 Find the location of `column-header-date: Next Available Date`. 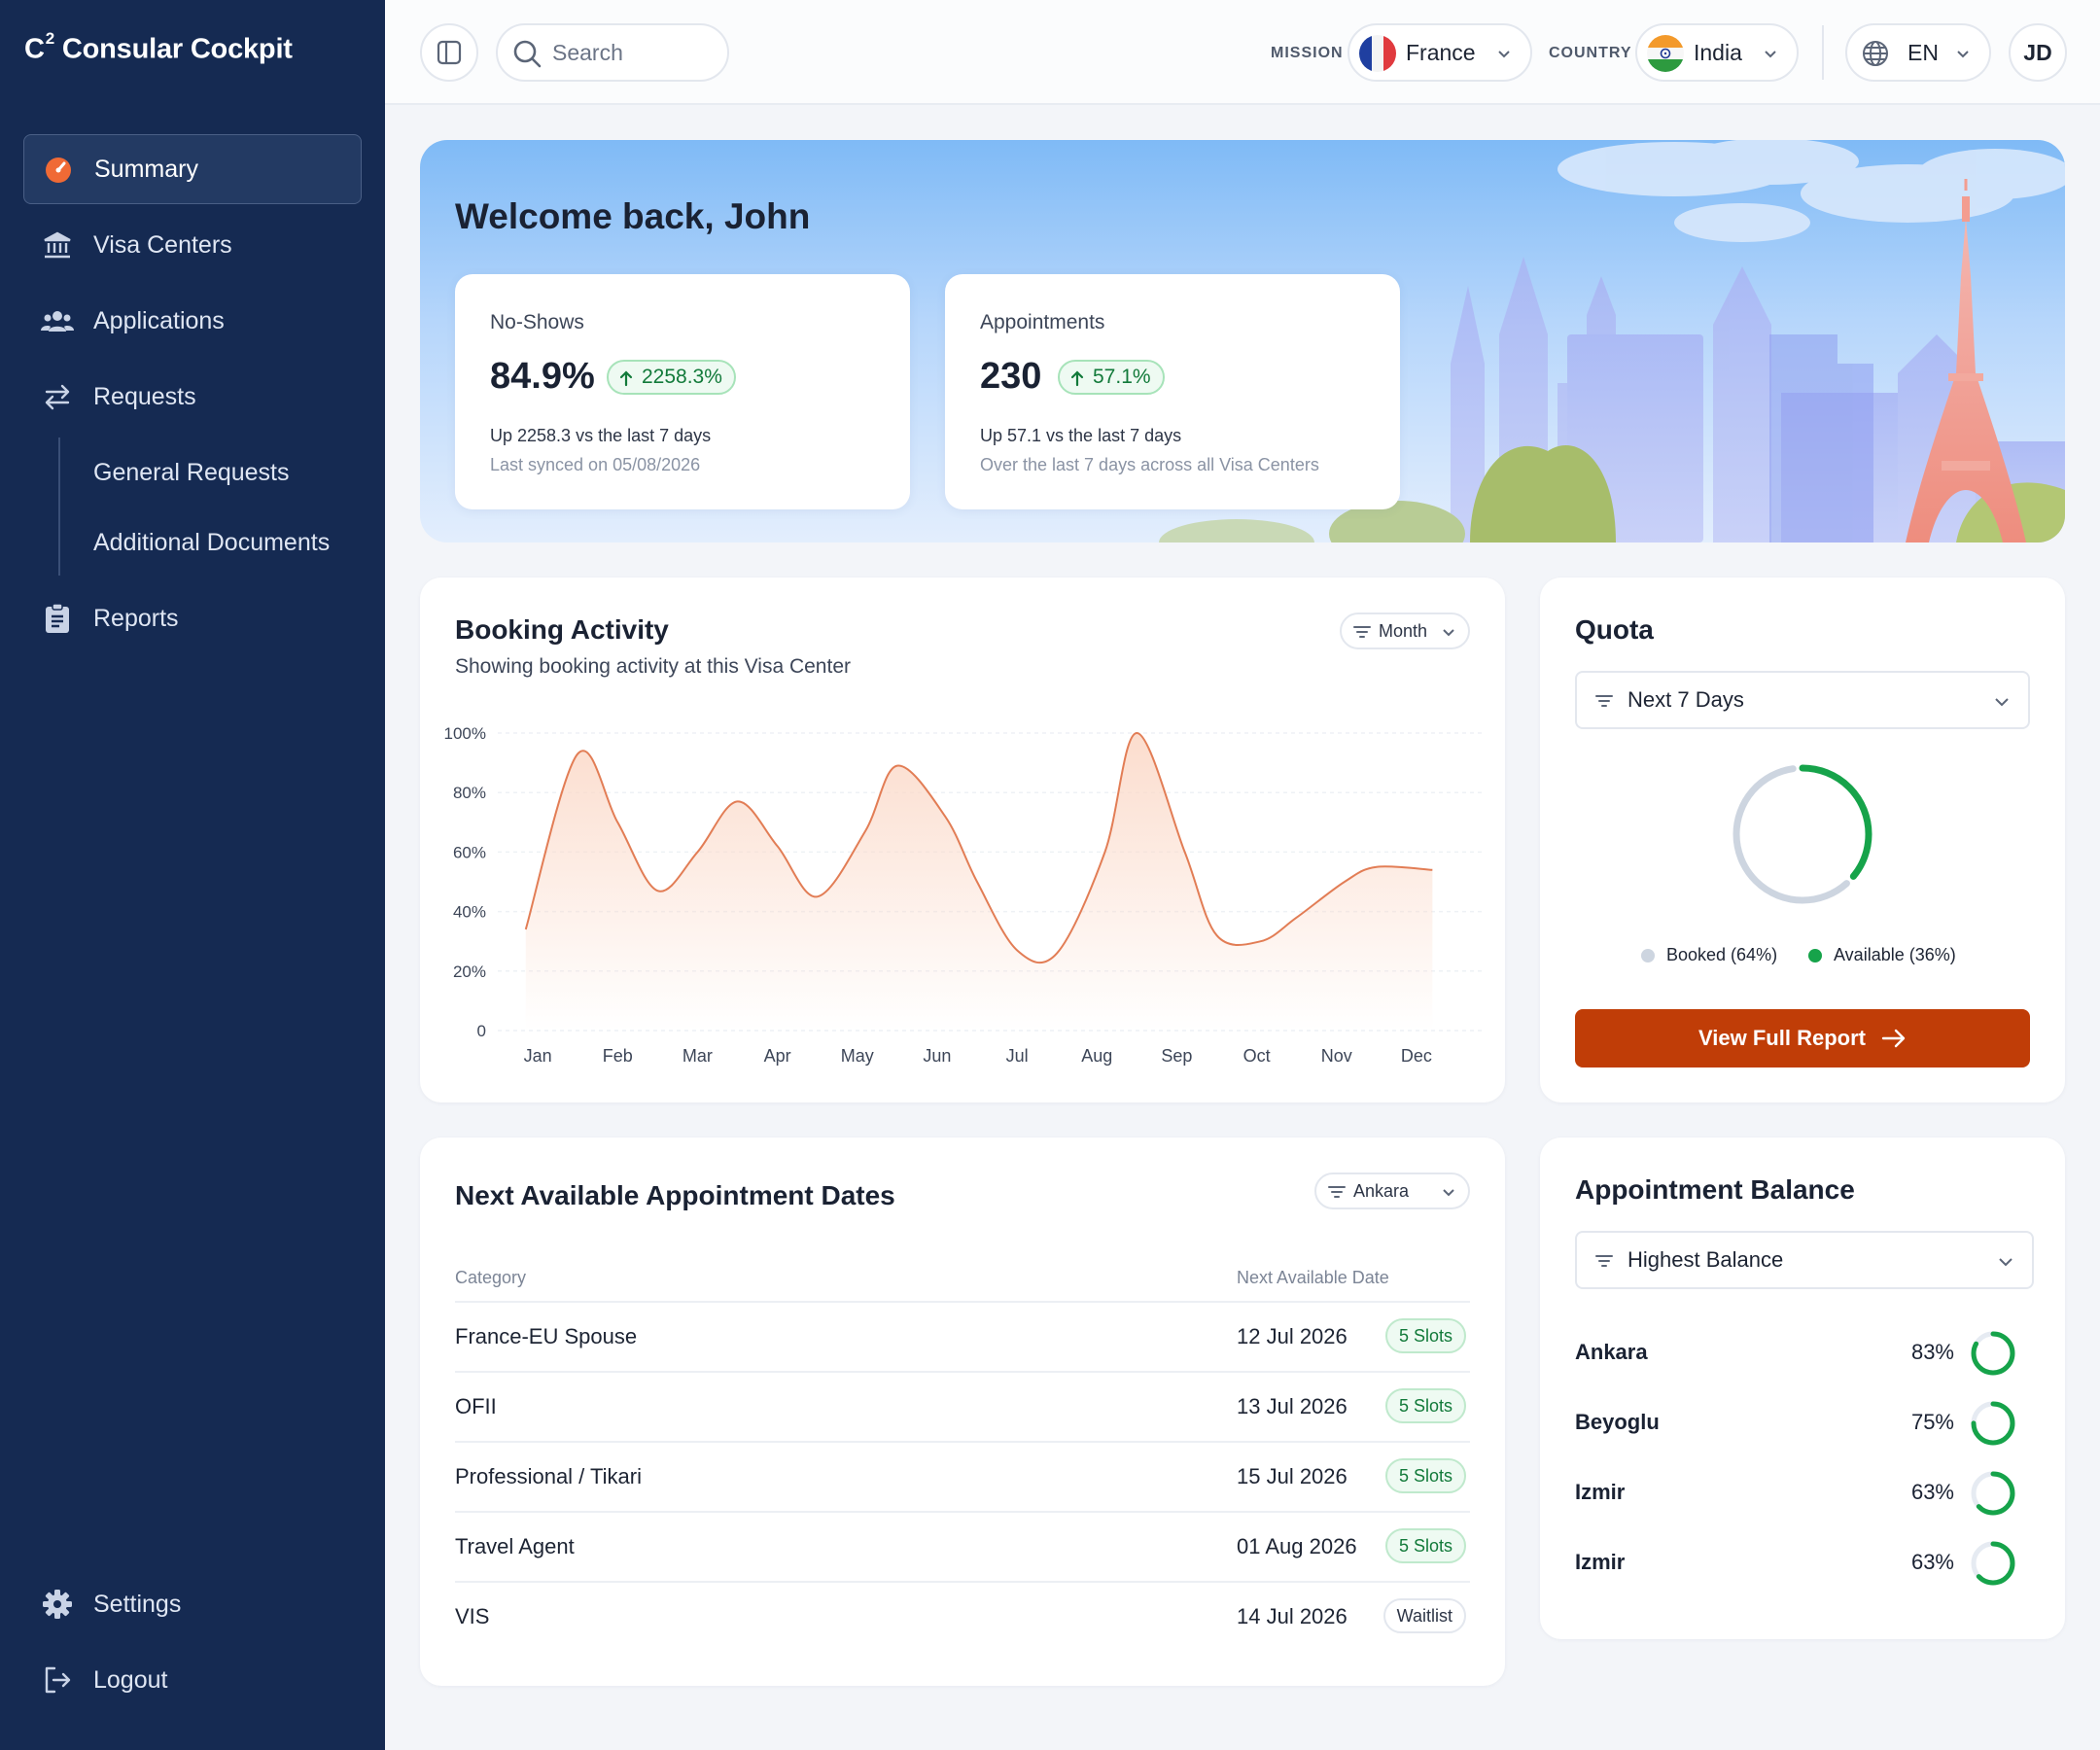

column-header-date: Next Available Date is located at coordinates (1313, 1277).